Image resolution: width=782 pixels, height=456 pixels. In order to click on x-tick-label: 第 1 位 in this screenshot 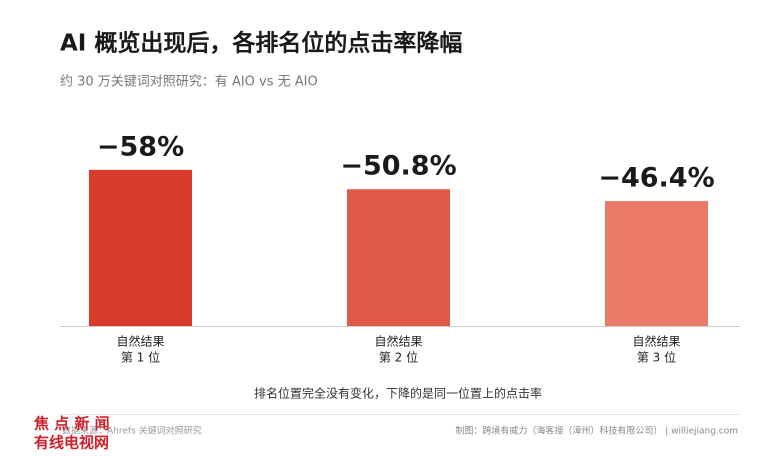, I will do `click(140, 357)`.